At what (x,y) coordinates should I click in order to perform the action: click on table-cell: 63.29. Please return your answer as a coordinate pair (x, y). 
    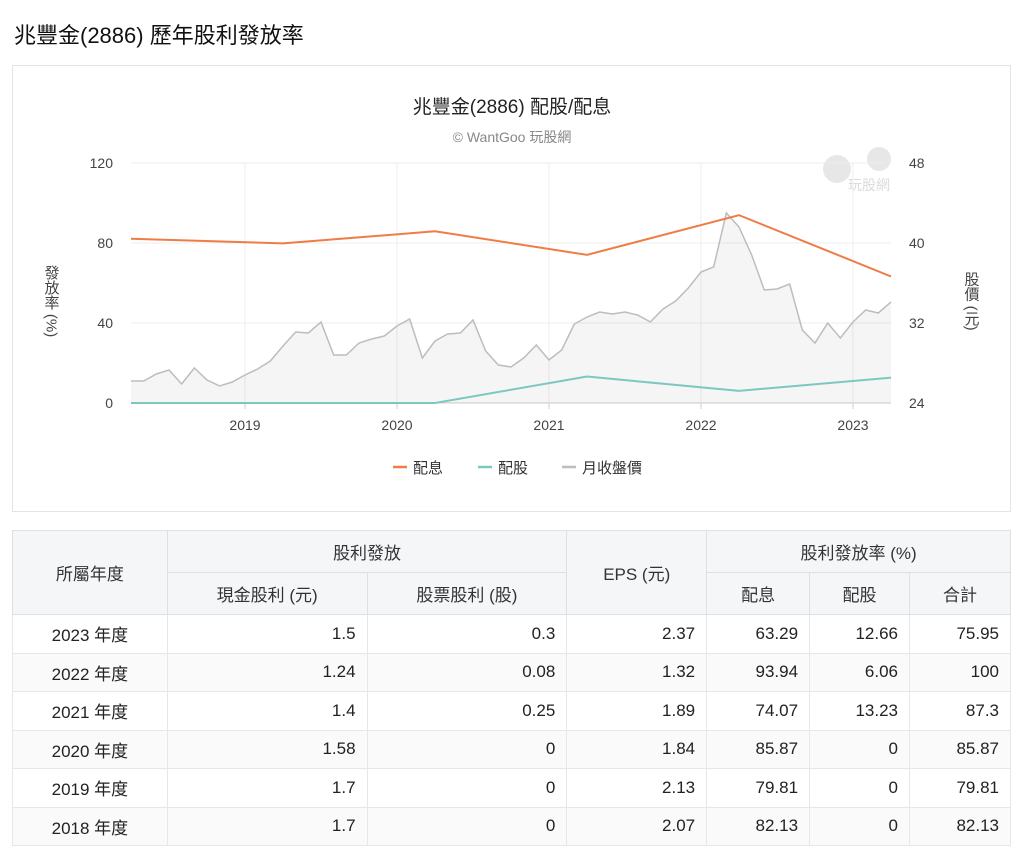
    Looking at the image, I should click on (758, 634).